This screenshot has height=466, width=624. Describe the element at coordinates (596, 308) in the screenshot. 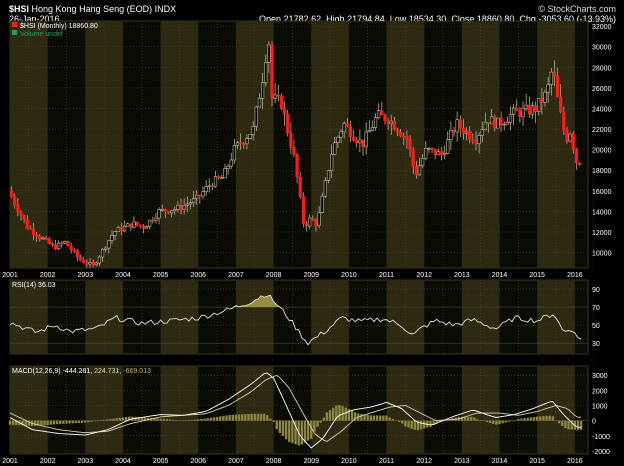

I see `rsi-y-tick-label: 70` at that location.